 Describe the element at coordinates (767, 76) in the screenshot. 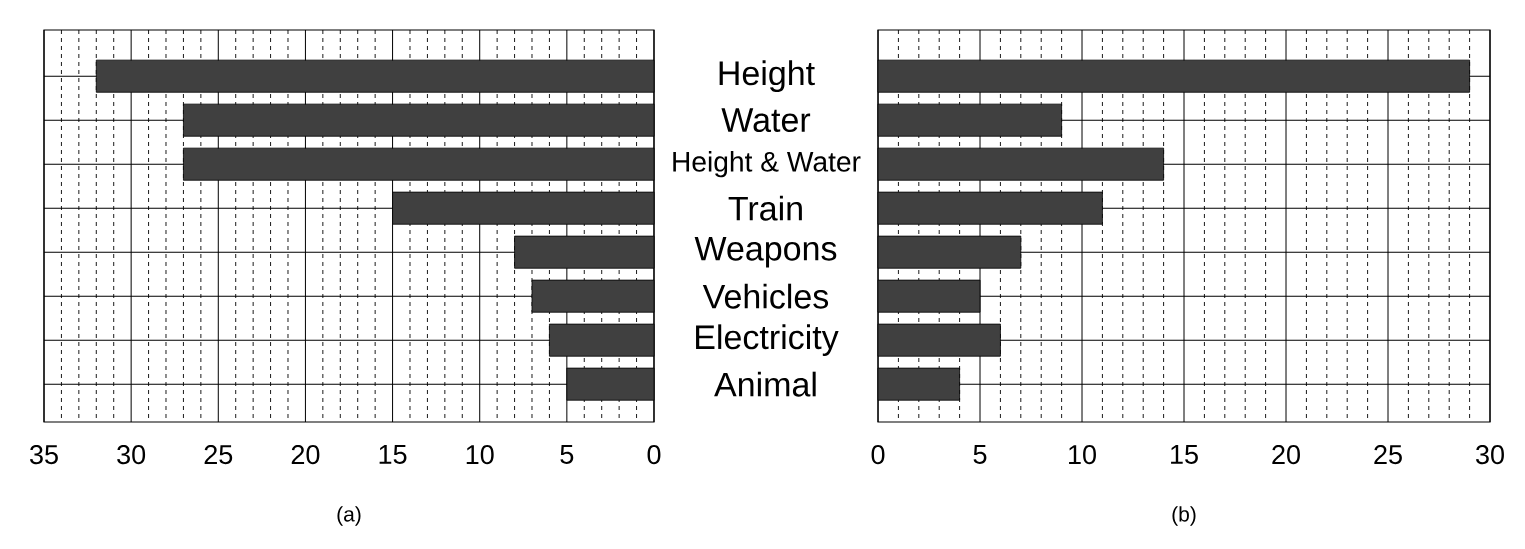

I see `y-tick-label: Height` at that location.